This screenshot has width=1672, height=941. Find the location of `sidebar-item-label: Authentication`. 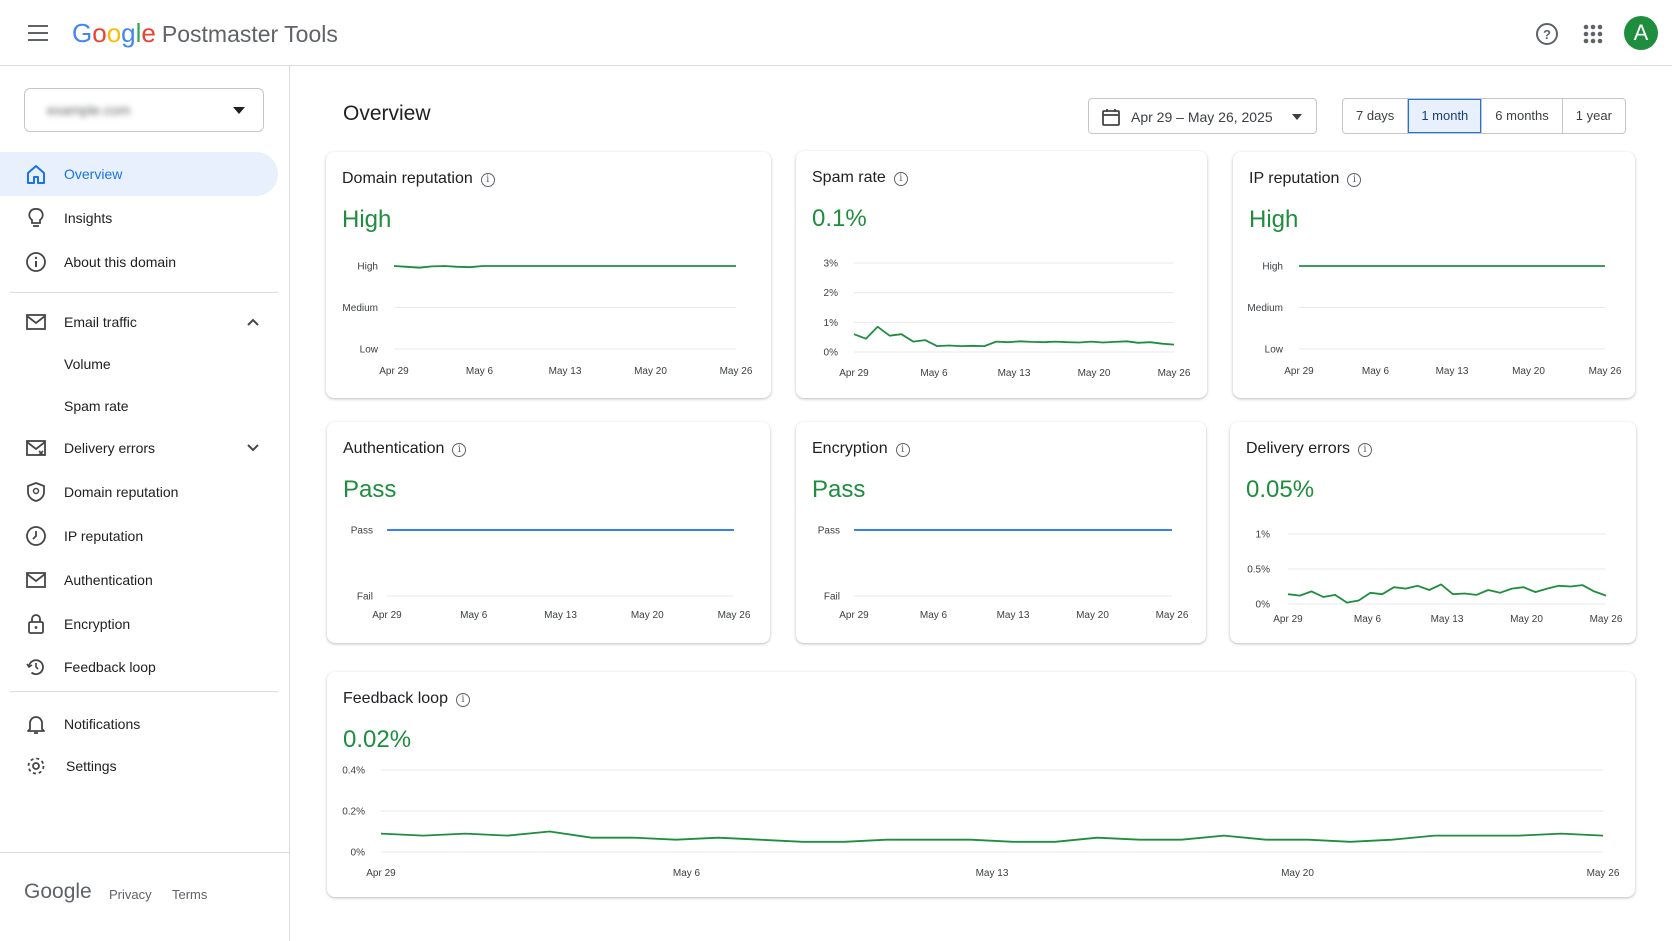

sidebar-item-label: Authentication is located at coordinates (108, 580).